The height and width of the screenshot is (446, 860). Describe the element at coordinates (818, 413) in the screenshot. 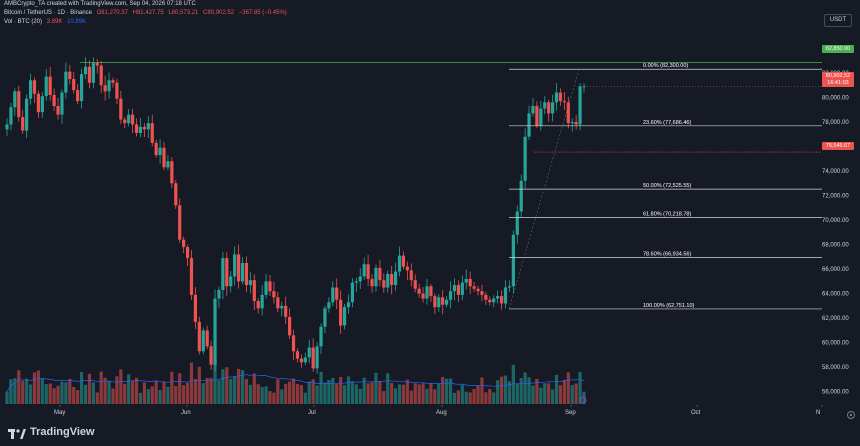

I see `time-axis-label: N` at that location.